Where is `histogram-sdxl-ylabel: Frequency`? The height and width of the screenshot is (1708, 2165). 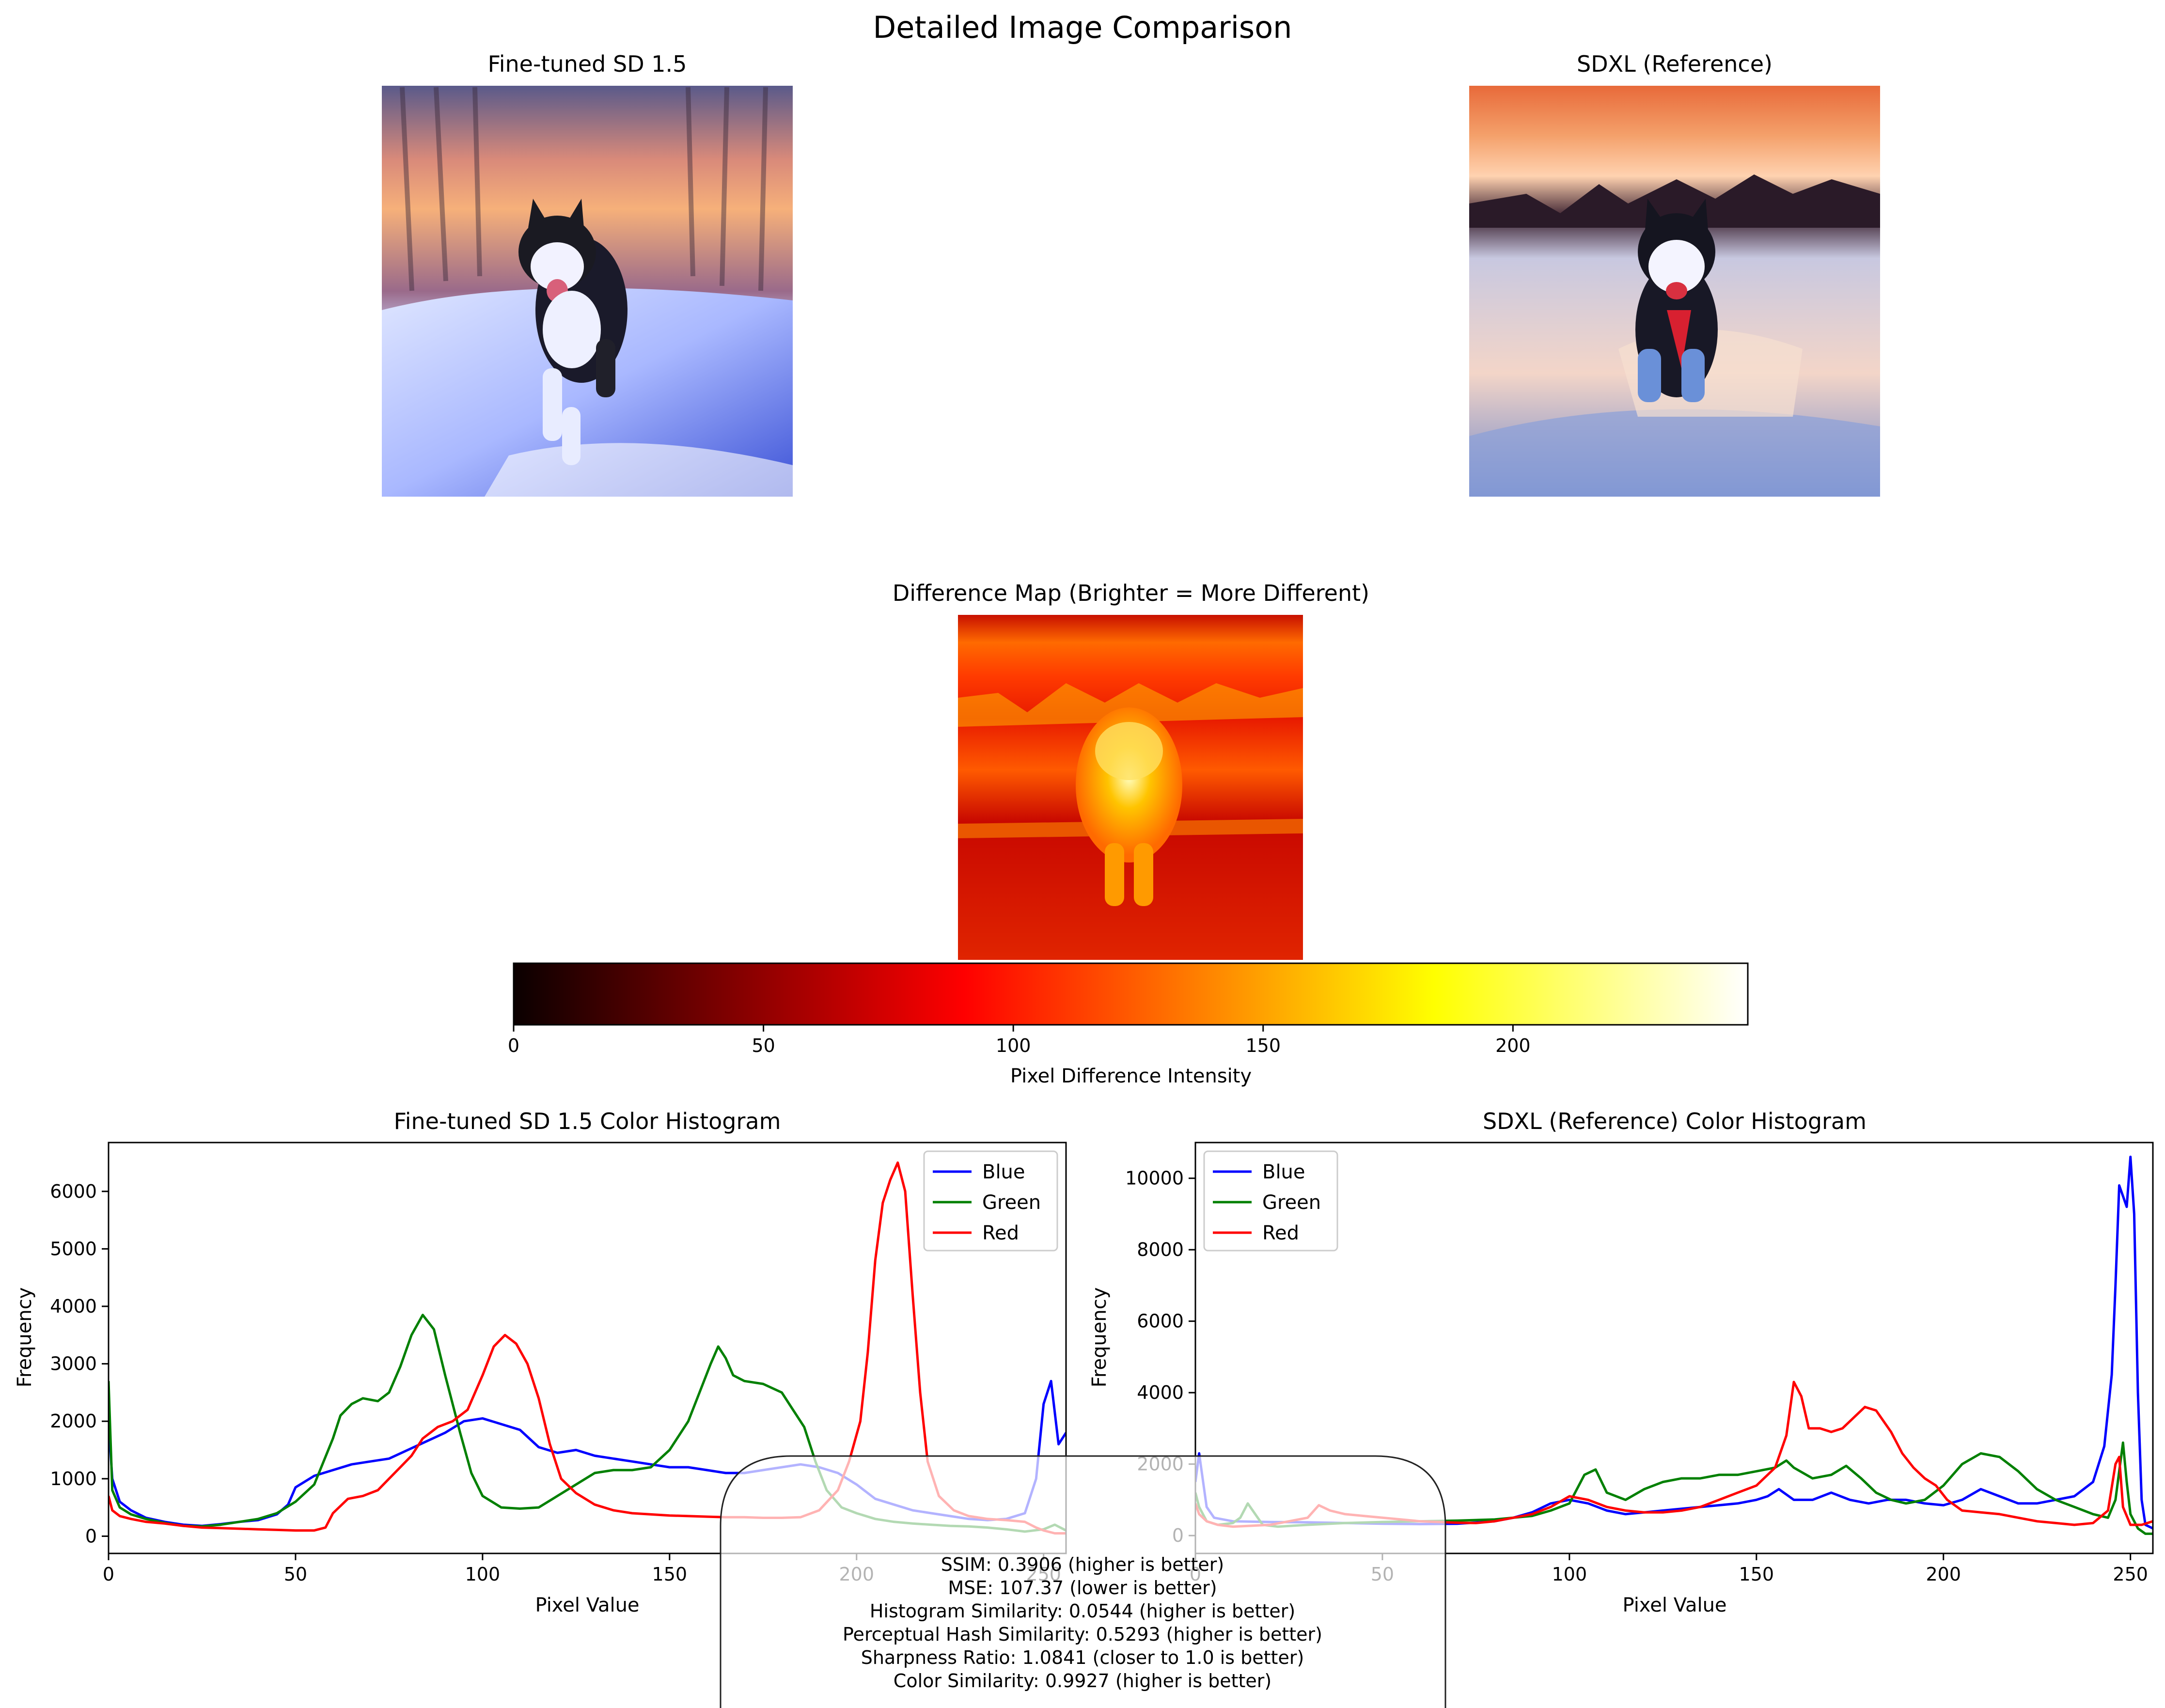
histogram-sdxl-ylabel: Frequency is located at coordinates (1099, 1337).